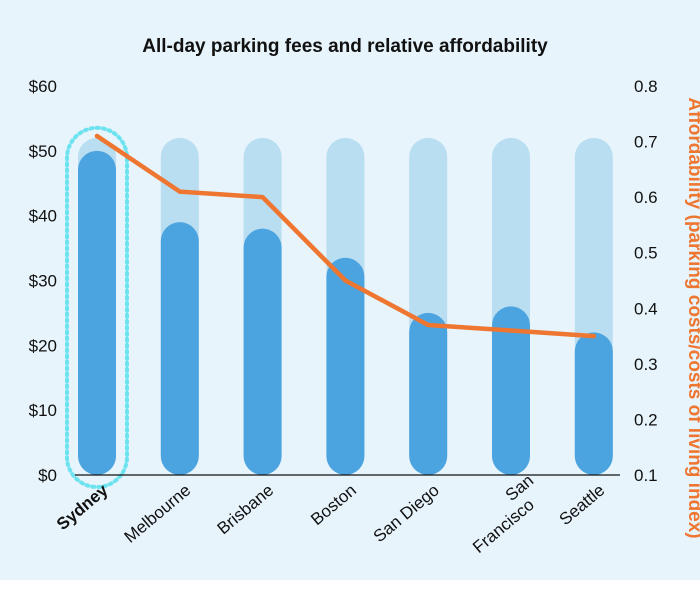 This screenshot has height=605, width=700. Describe the element at coordinates (511, 390) in the screenshot. I see `bar-san-francisco` at that location.